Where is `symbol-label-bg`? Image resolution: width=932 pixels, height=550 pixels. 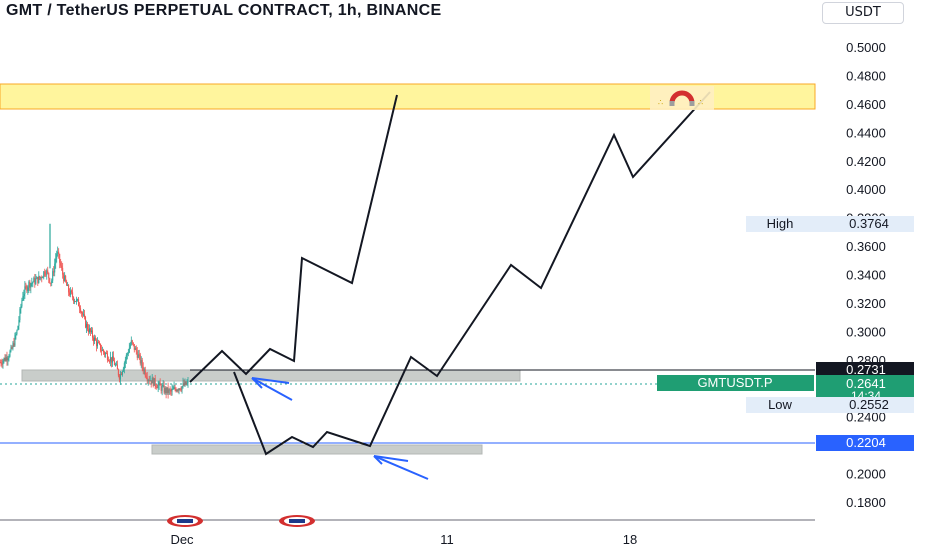
symbol-label-bg is located at coordinates (735, 383).